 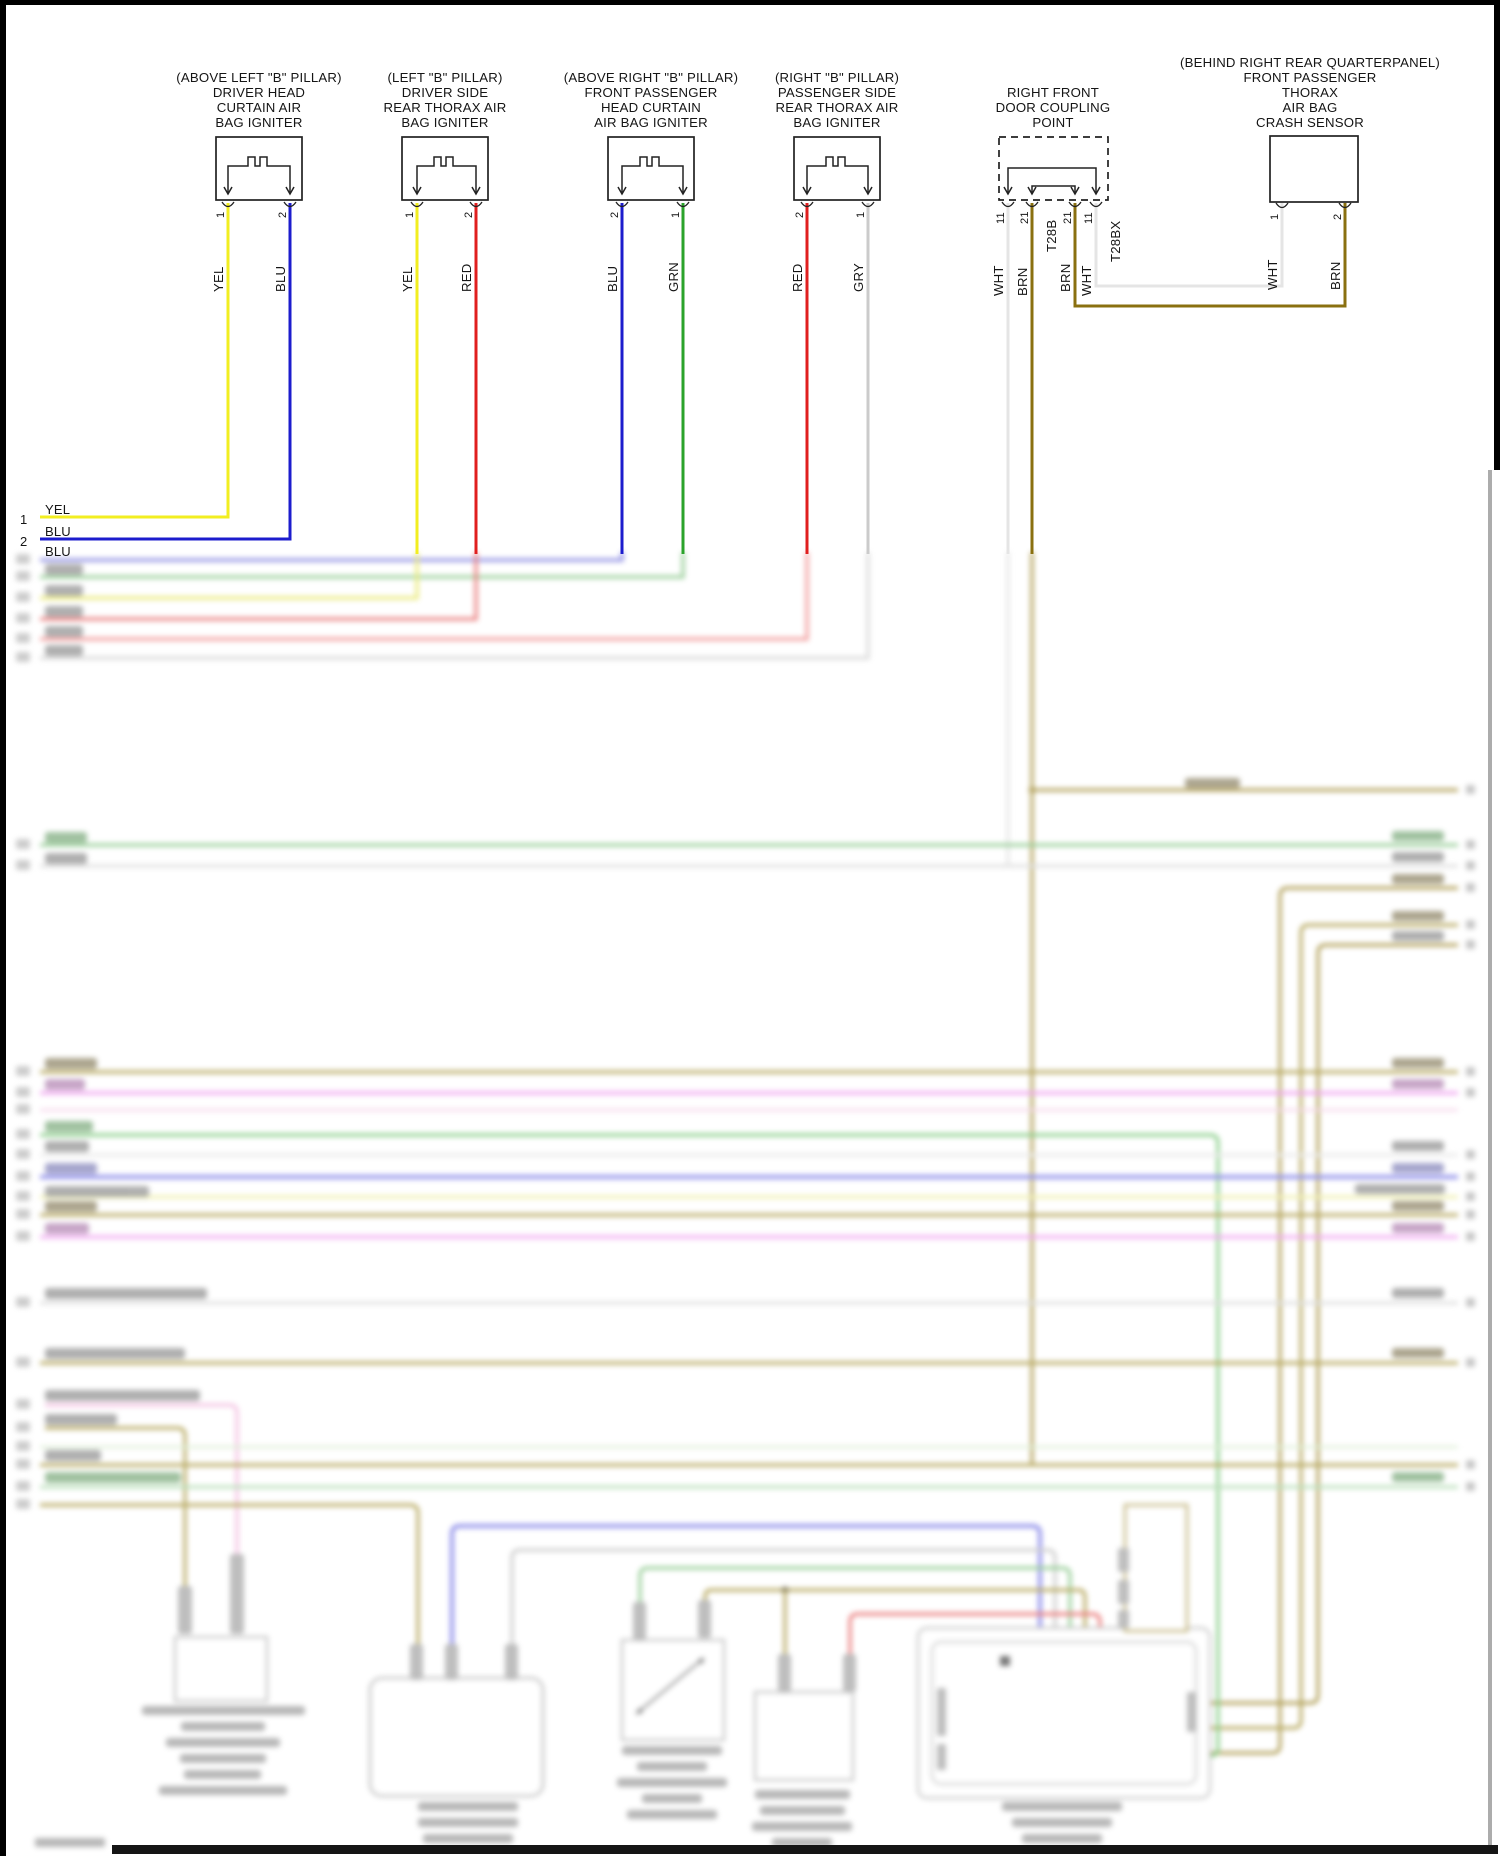 What do you see at coordinates (1310, 107) in the screenshot?
I see `svg-text: AIR BAG` at bounding box center [1310, 107].